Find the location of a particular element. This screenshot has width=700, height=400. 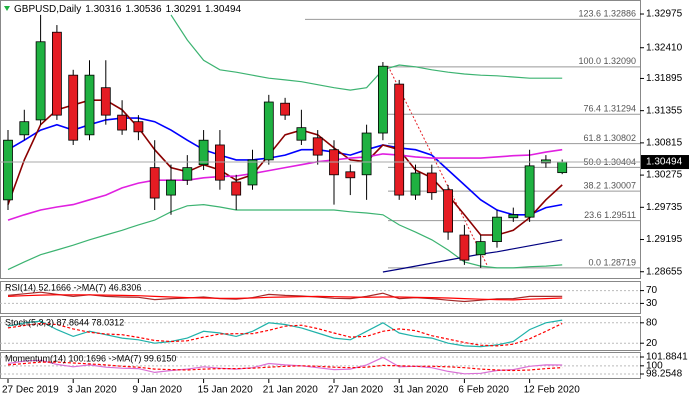

x-tick-label: 27 Dec 2019 is located at coordinates (30, 390).